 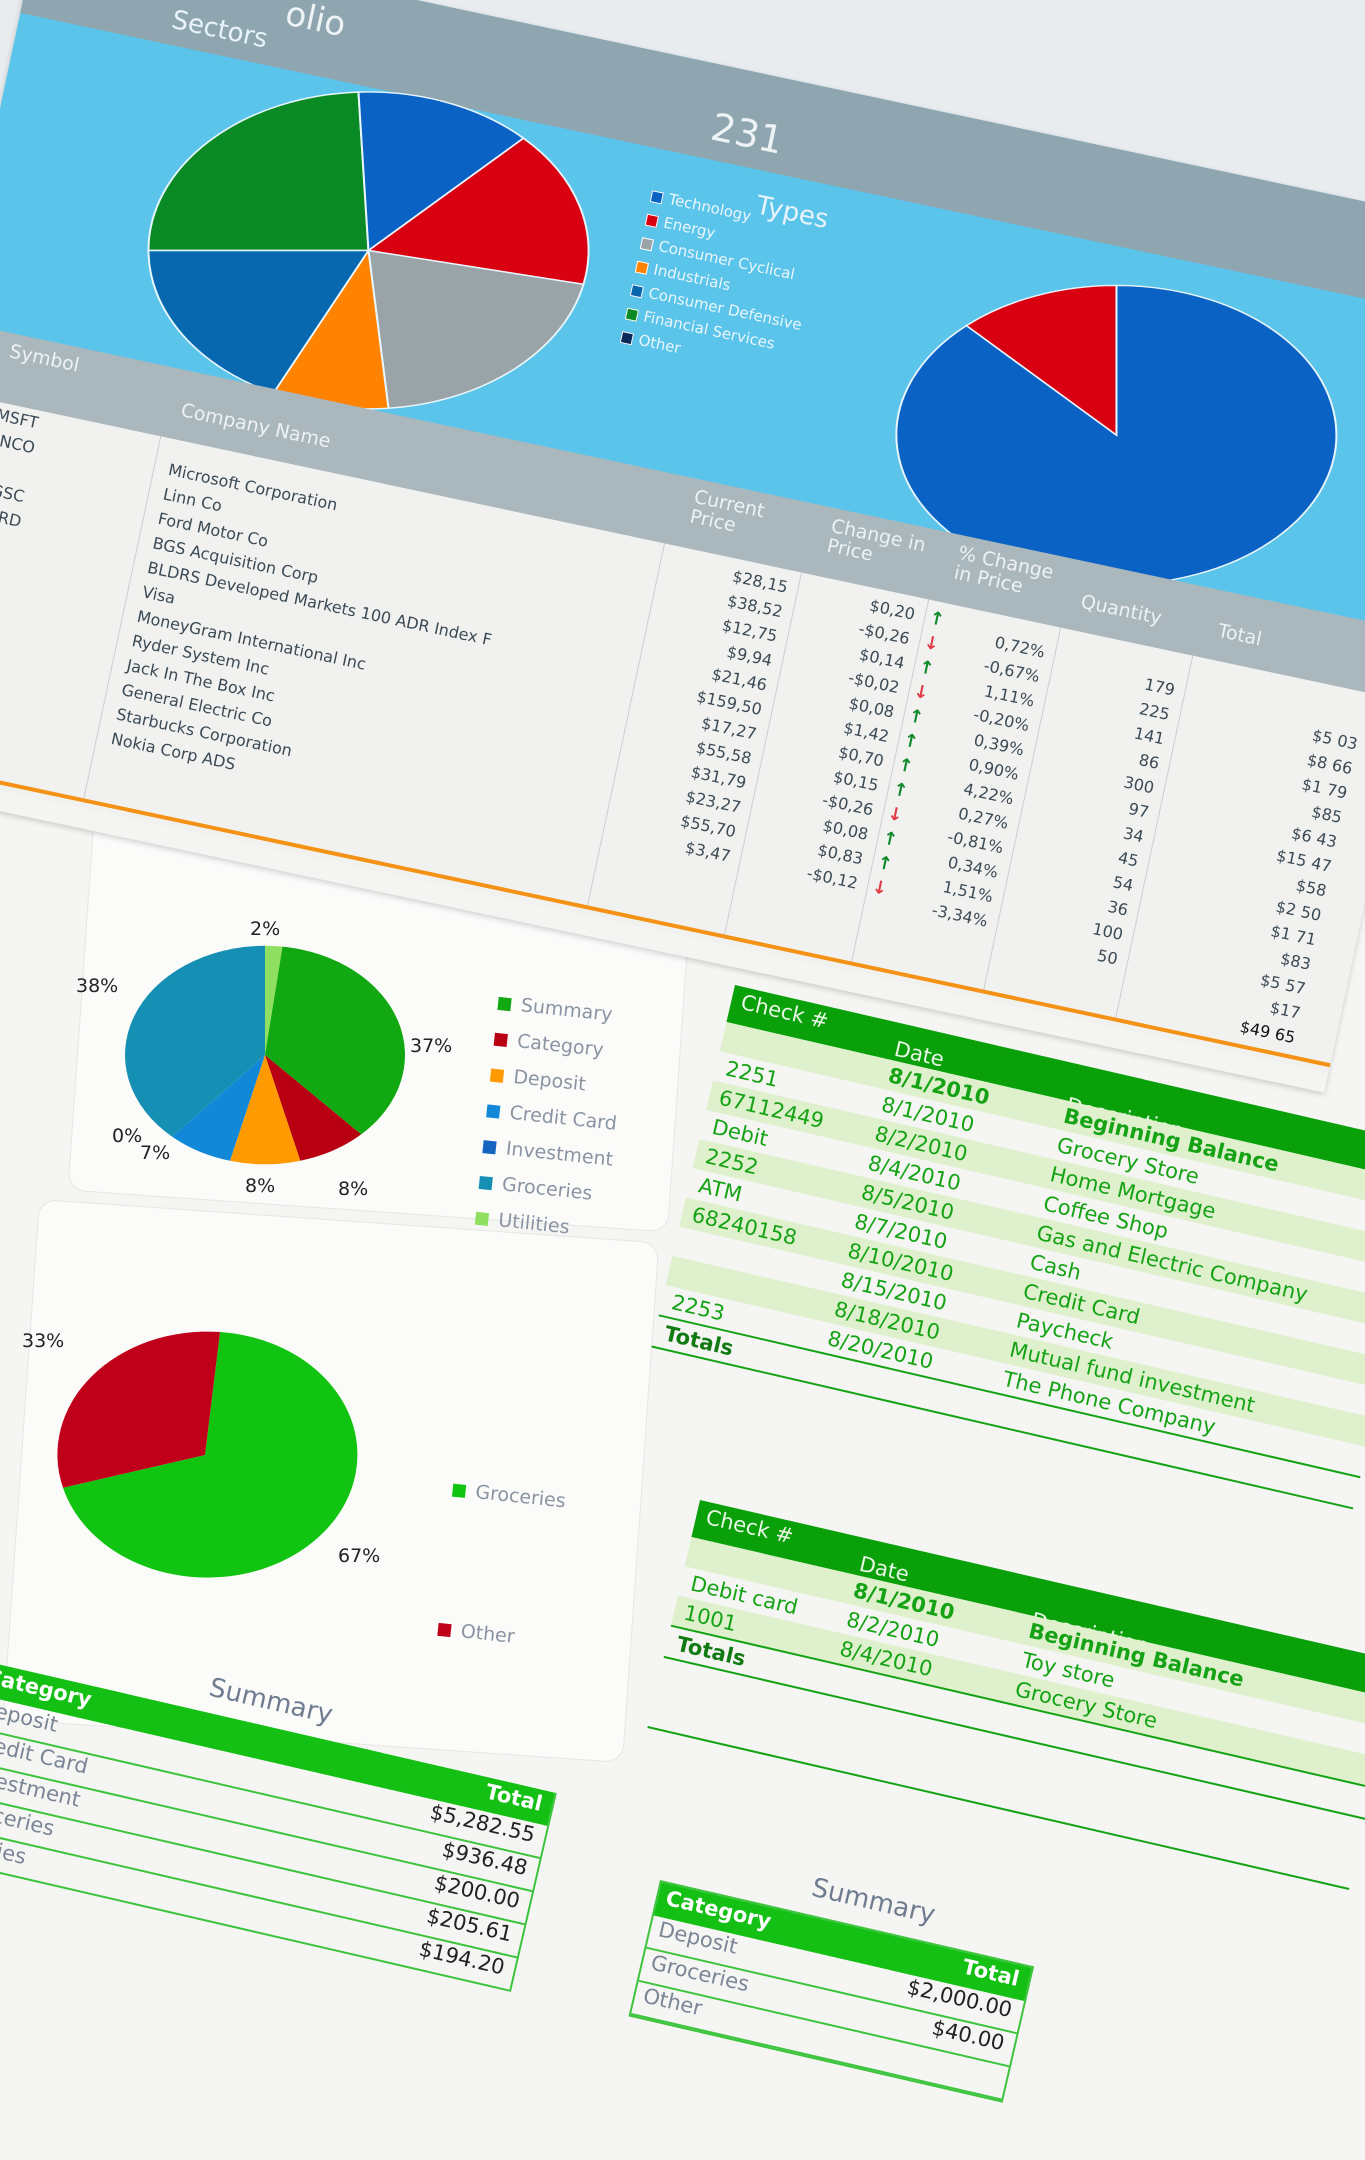 I want to click on label-deposit-pct: 8%, so click(x=260, y=1186).